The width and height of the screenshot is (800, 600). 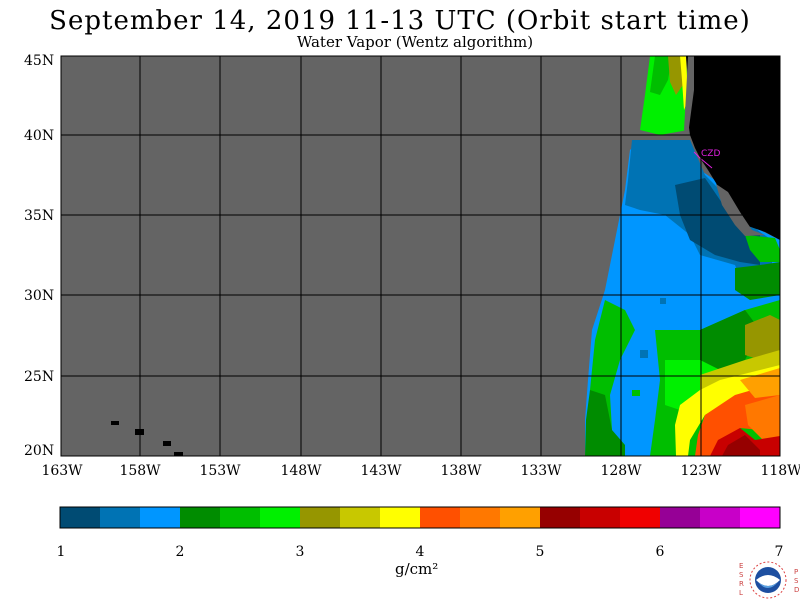 I want to click on noaa-logo: E S R L P S D, so click(x=768, y=578).